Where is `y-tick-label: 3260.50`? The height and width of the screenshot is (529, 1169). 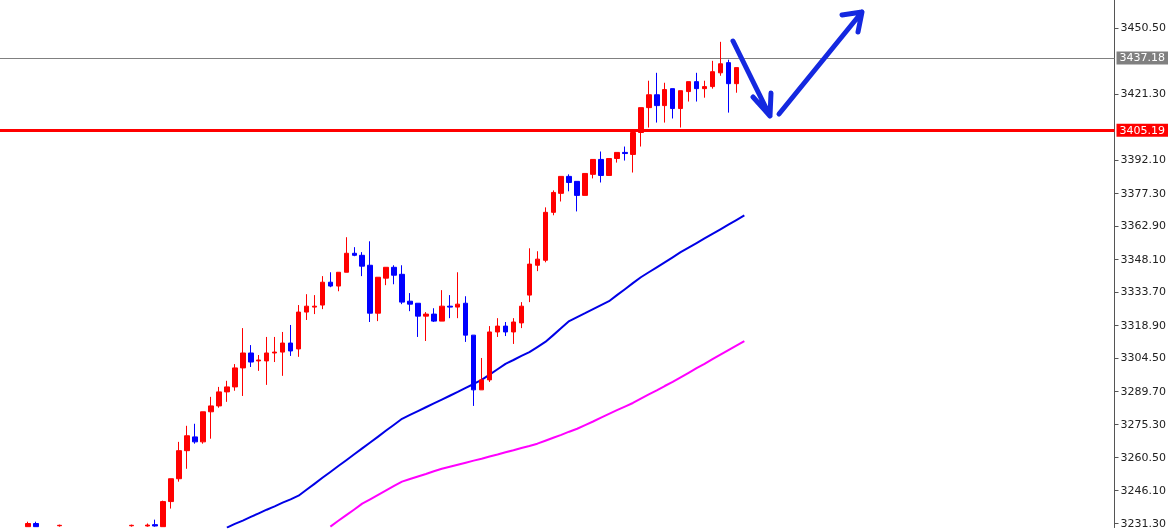 y-tick-label: 3260.50 is located at coordinates (1143, 457).